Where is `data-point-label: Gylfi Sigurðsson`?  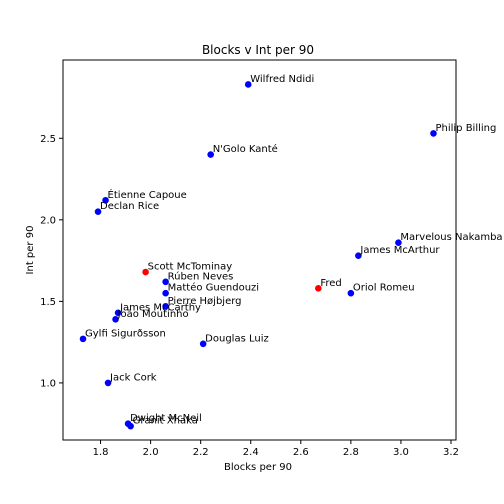
data-point-label: Gylfi Sigurðsson is located at coordinates (125, 333).